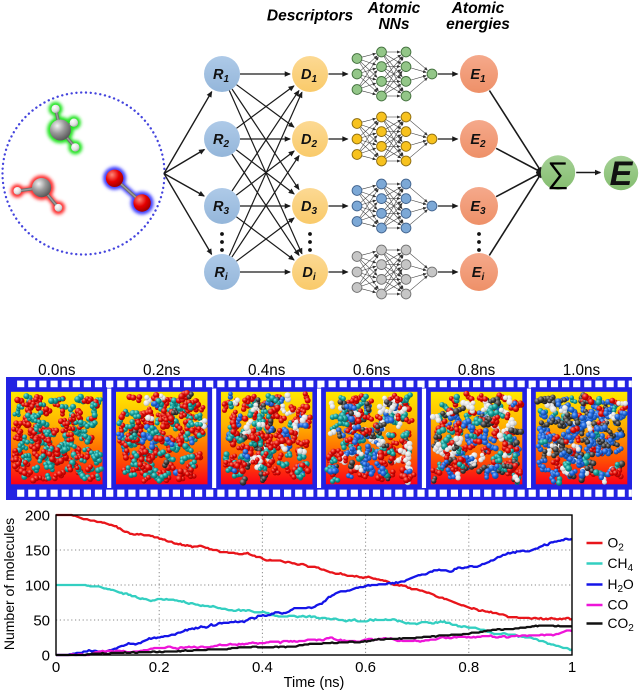 The height and width of the screenshot is (693, 641). I want to click on svg-text: CH4, so click(621, 565).